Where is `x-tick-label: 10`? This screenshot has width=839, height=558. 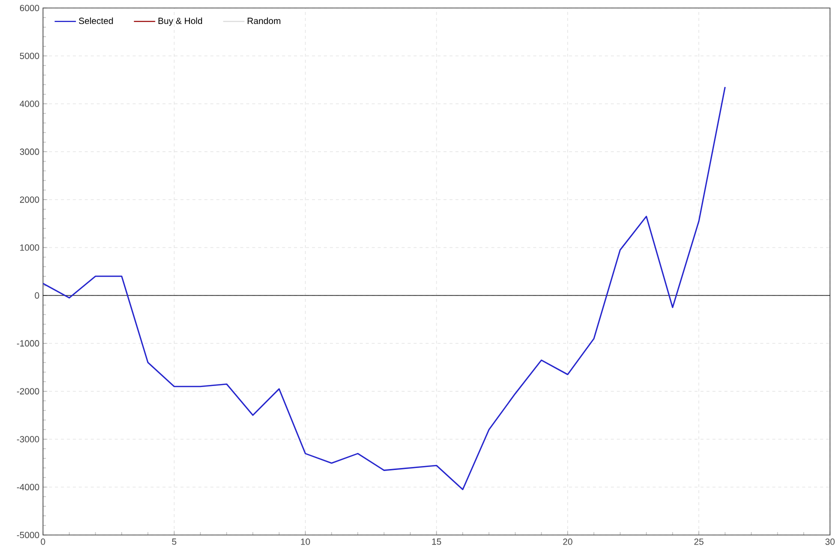
x-tick-label: 10 is located at coordinates (305, 541).